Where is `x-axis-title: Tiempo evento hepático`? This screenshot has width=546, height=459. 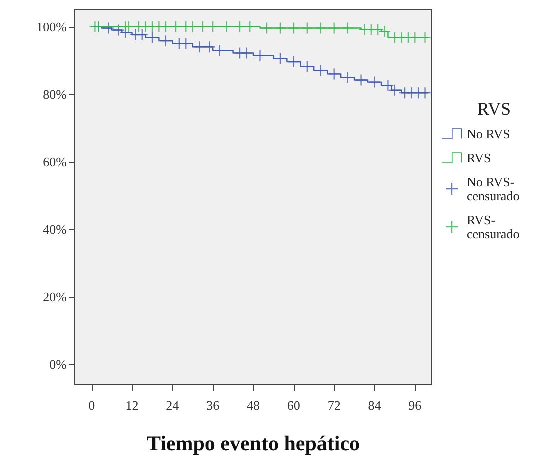
x-axis-title: Tiempo evento hepático is located at coordinates (253, 444).